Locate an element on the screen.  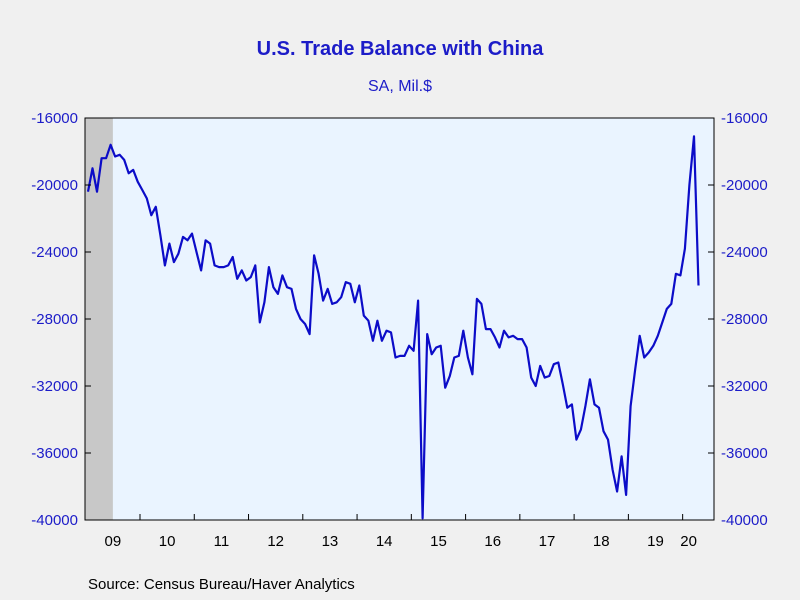
x-tick-label: 16 is located at coordinates (492, 541).